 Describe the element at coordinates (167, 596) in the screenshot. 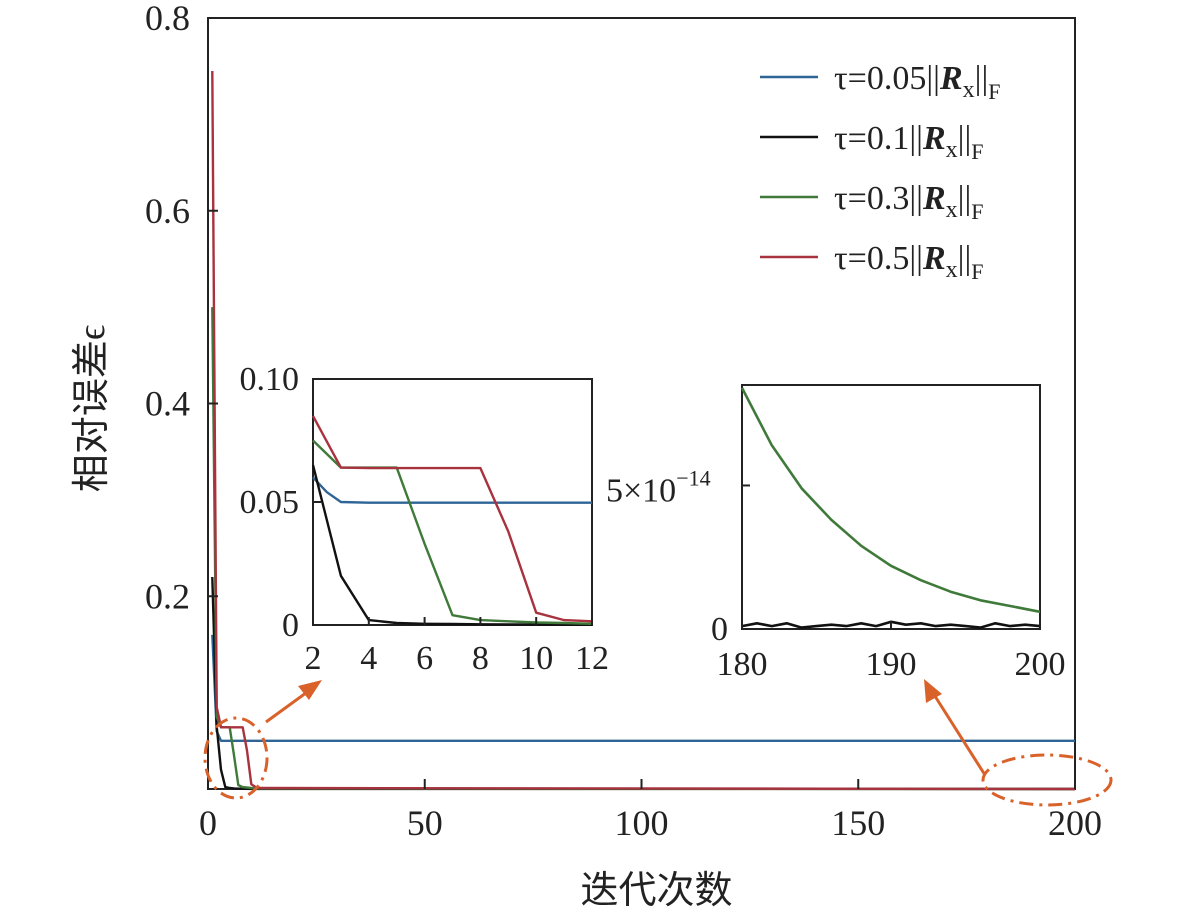

I see `main-y-tick-label: 0.2` at that location.